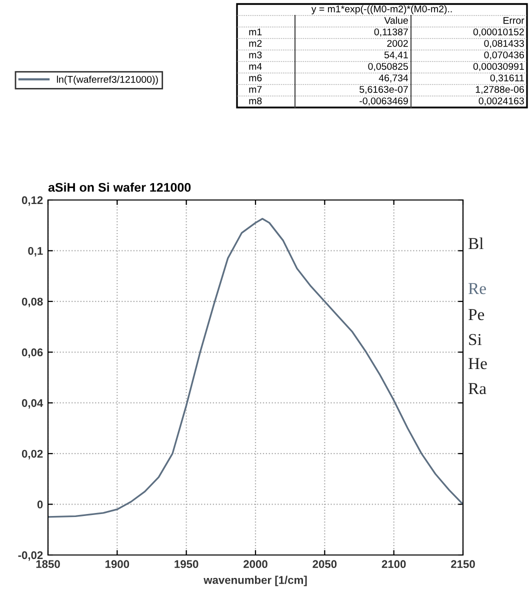  What do you see at coordinates (384, 101) in the screenshot?
I see `text: -0,0063469` at bounding box center [384, 101].